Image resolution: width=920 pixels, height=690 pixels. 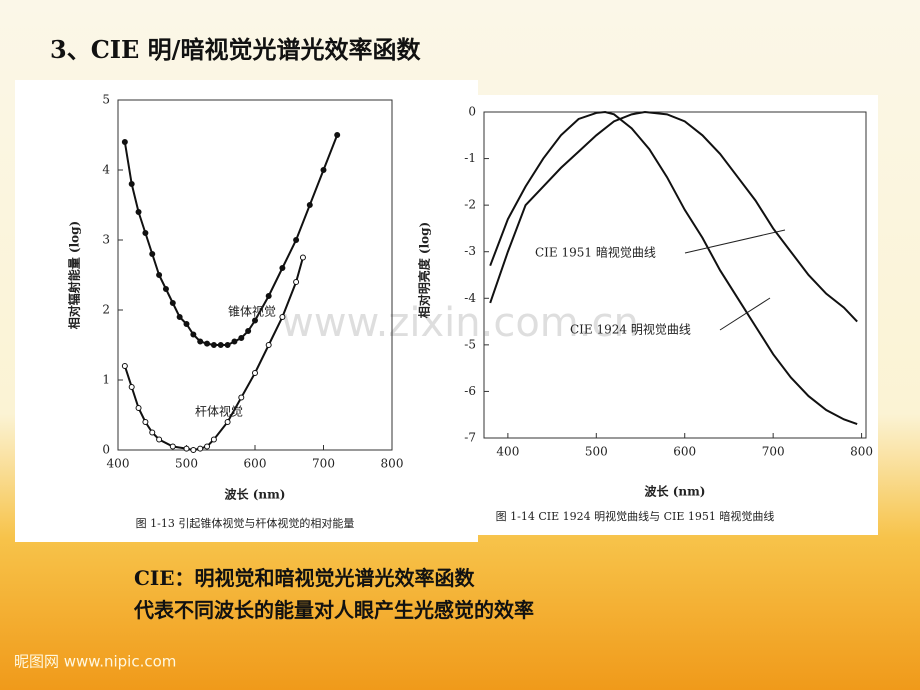 What do you see at coordinates (304, 578) in the screenshot?
I see `text-line: CIE：明视觉和暗视觉光谱光效率函数` at bounding box center [304, 578].